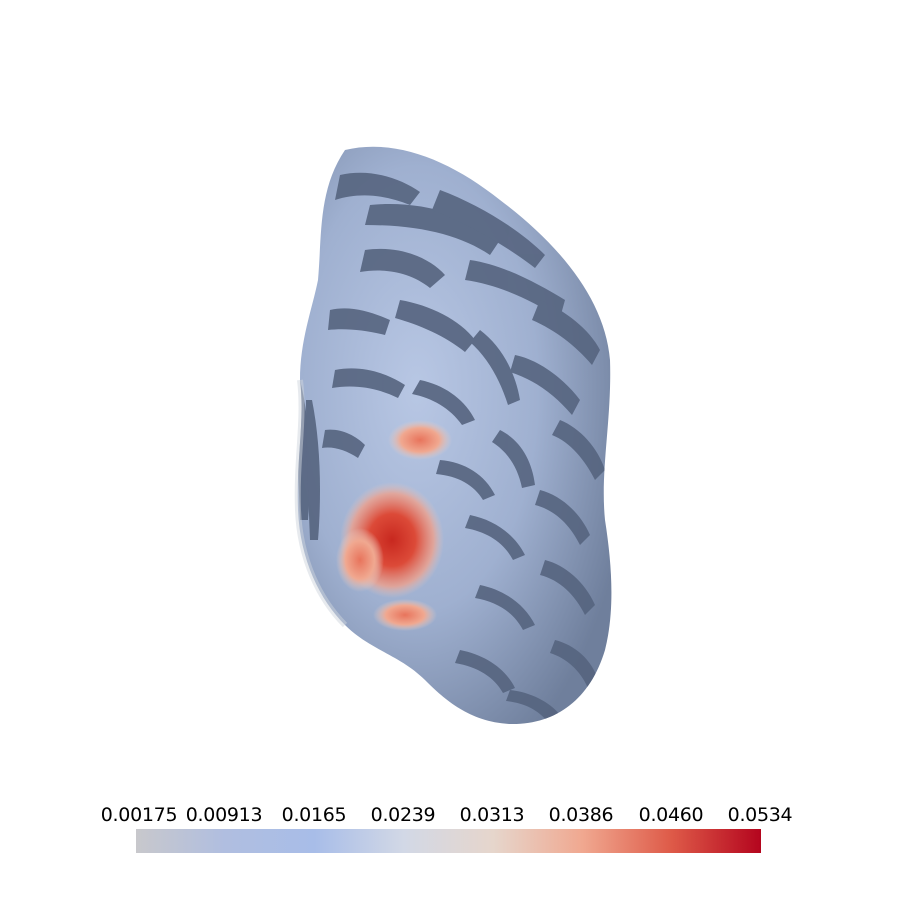 Image resolution: width=900 pixels, height=900 pixels. I want to click on colorbar-tick-label: 0.0165, so click(314, 815).